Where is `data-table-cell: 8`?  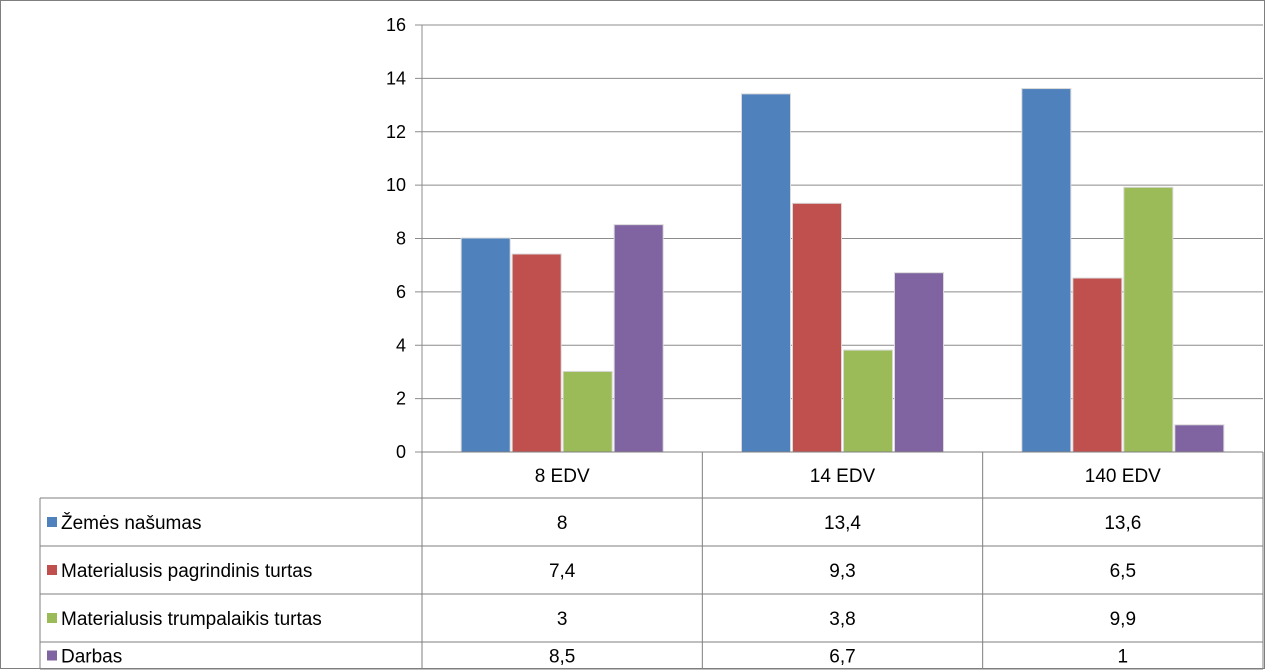 data-table-cell: 8 is located at coordinates (562, 523).